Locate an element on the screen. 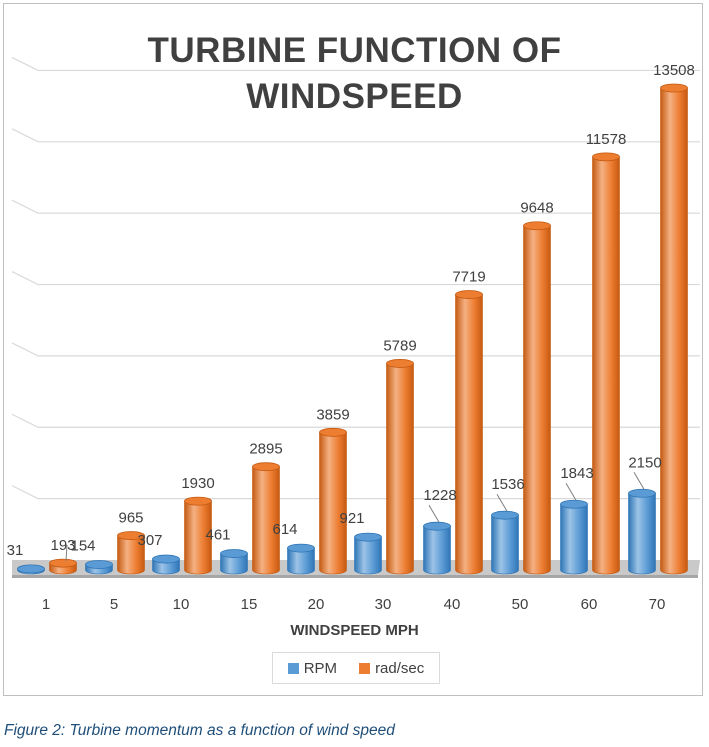 The image size is (709, 747). chart-title-line-2: WINDSPEED is located at coordinates (354, 96).